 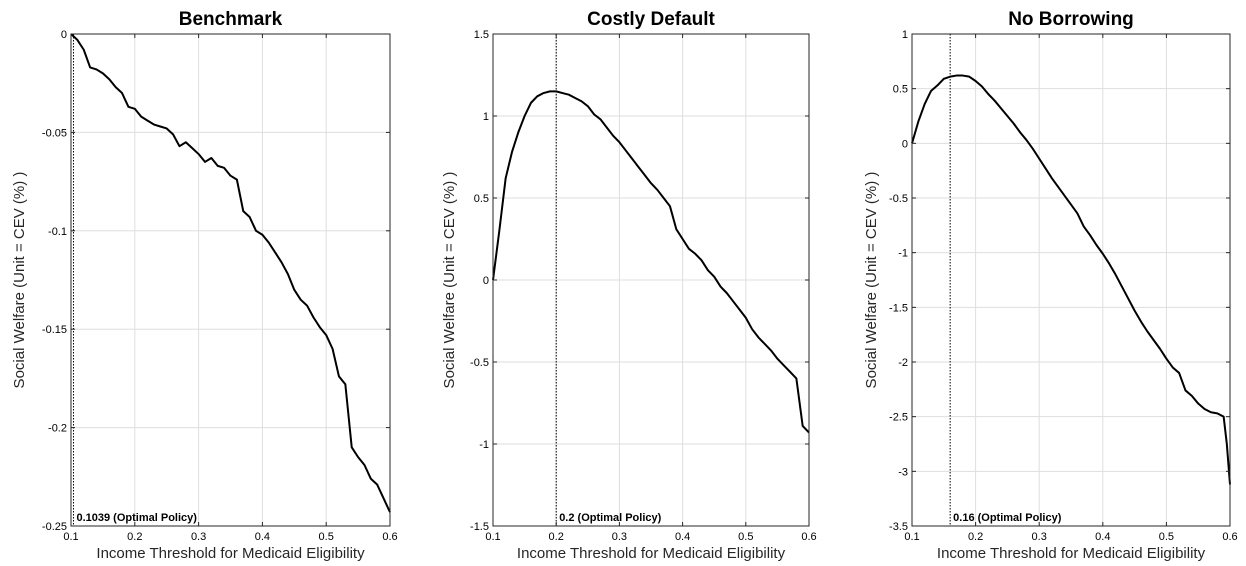 I want to click on y-tick-label: 1.5, so click(x=481, y=35).